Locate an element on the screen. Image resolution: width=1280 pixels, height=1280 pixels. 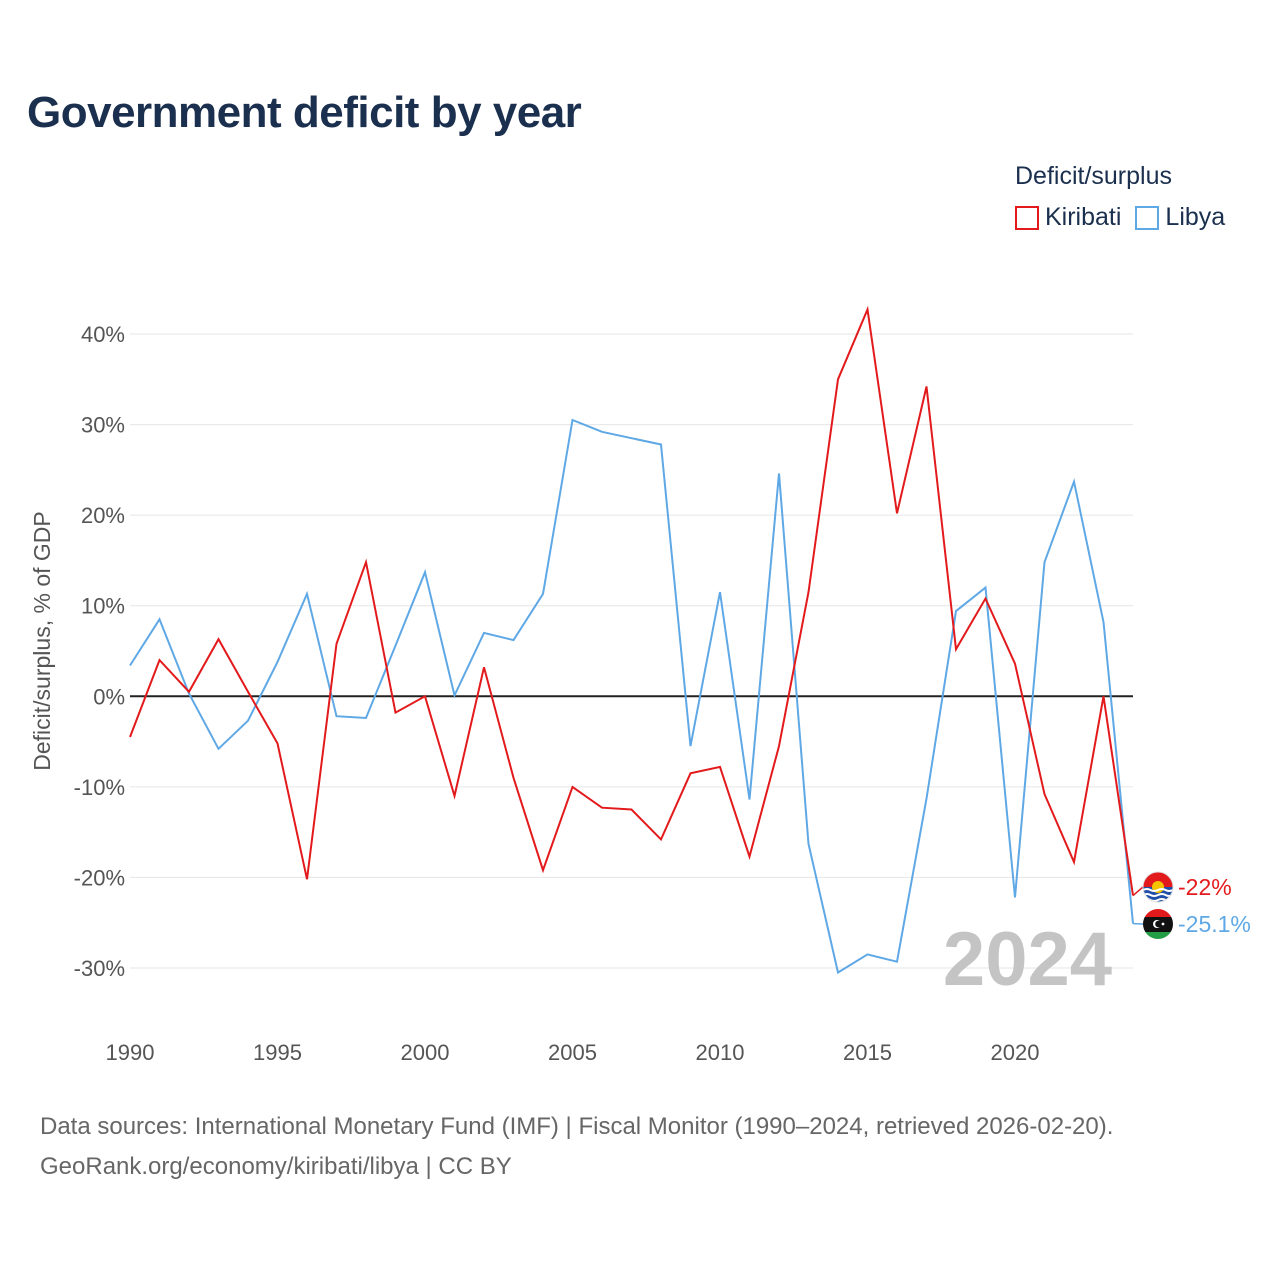
x-tick-label: 2015 is located at coordinates (867, 1052).